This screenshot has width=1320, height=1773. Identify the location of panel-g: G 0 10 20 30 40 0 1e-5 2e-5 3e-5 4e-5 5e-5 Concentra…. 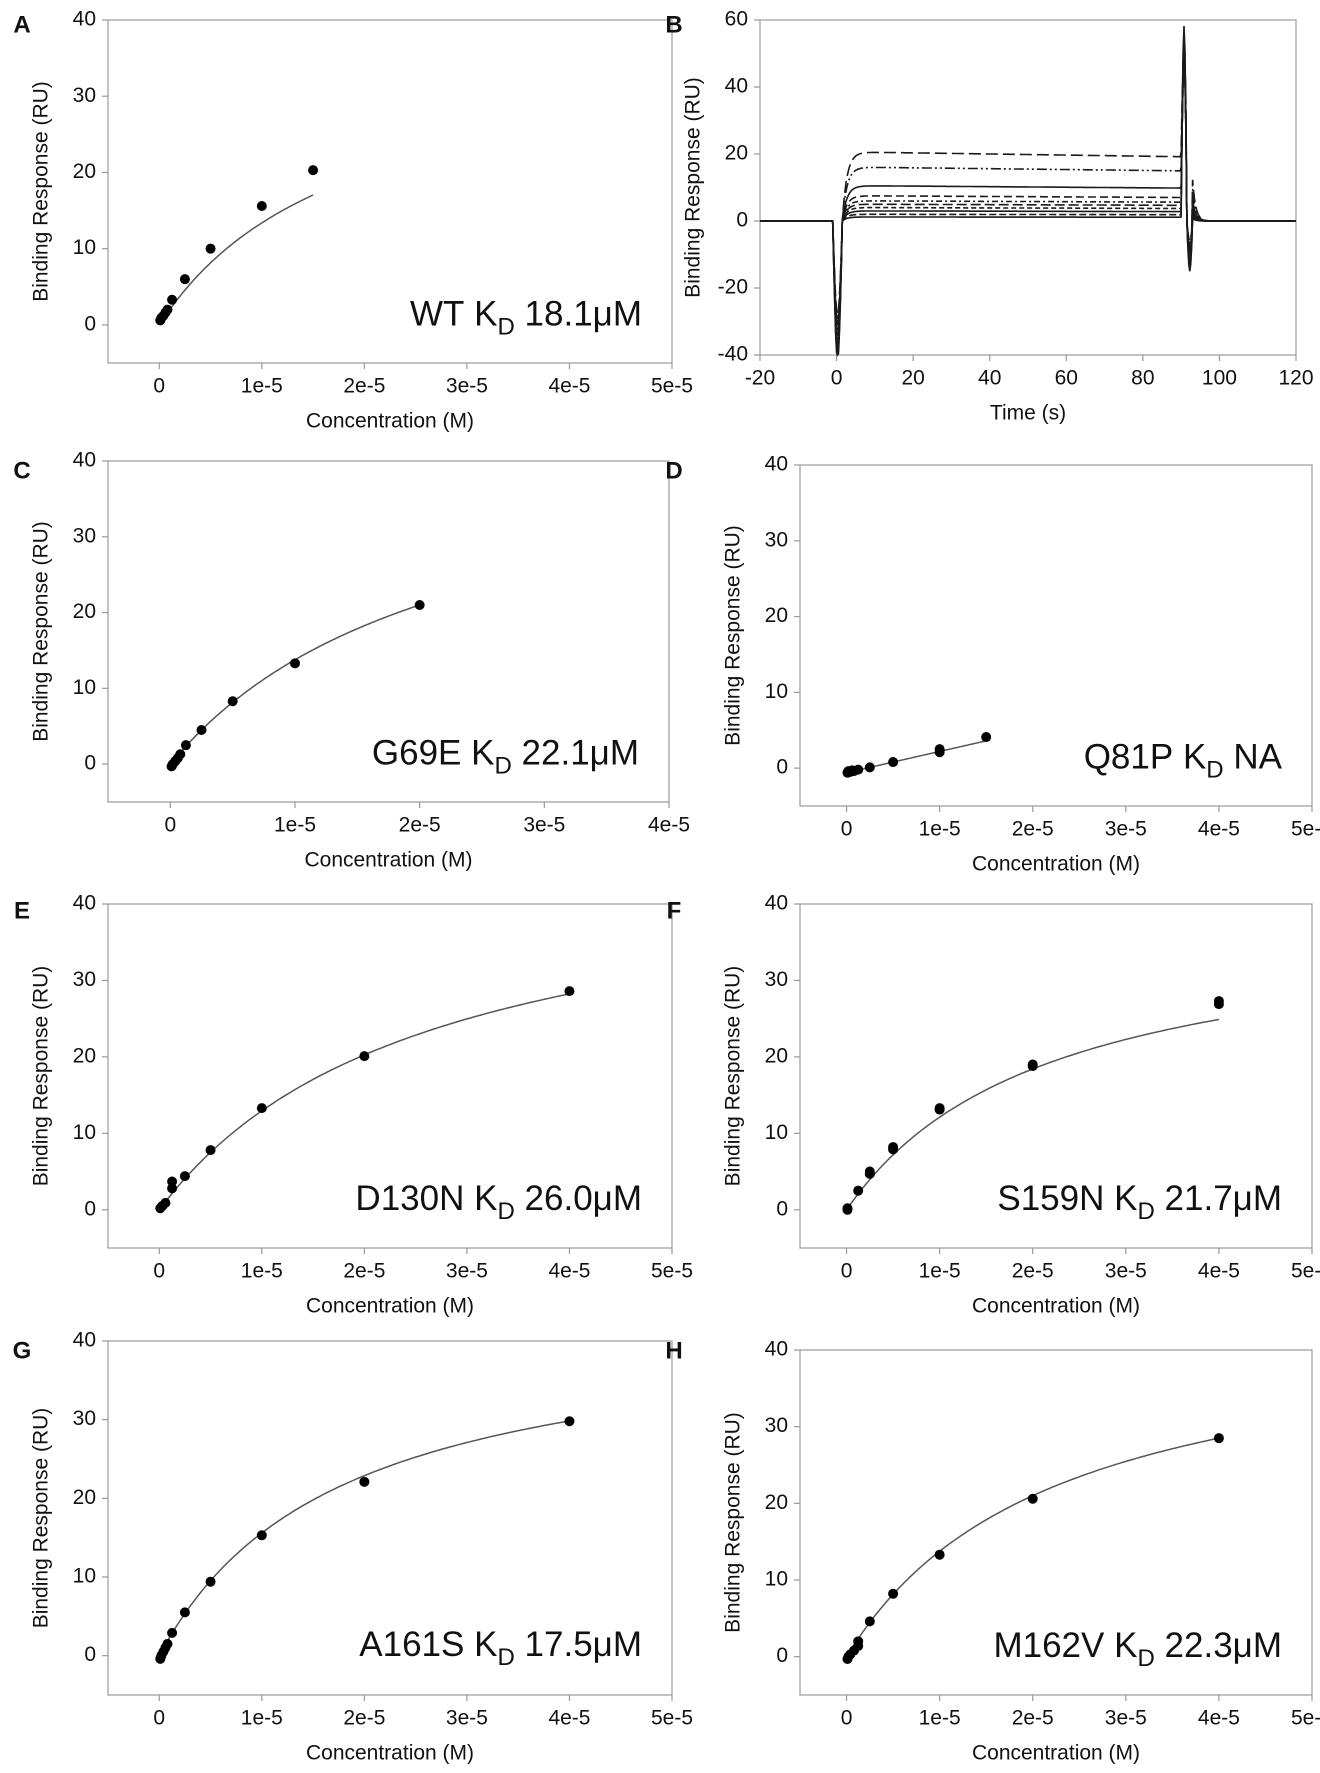
(353, 1547).